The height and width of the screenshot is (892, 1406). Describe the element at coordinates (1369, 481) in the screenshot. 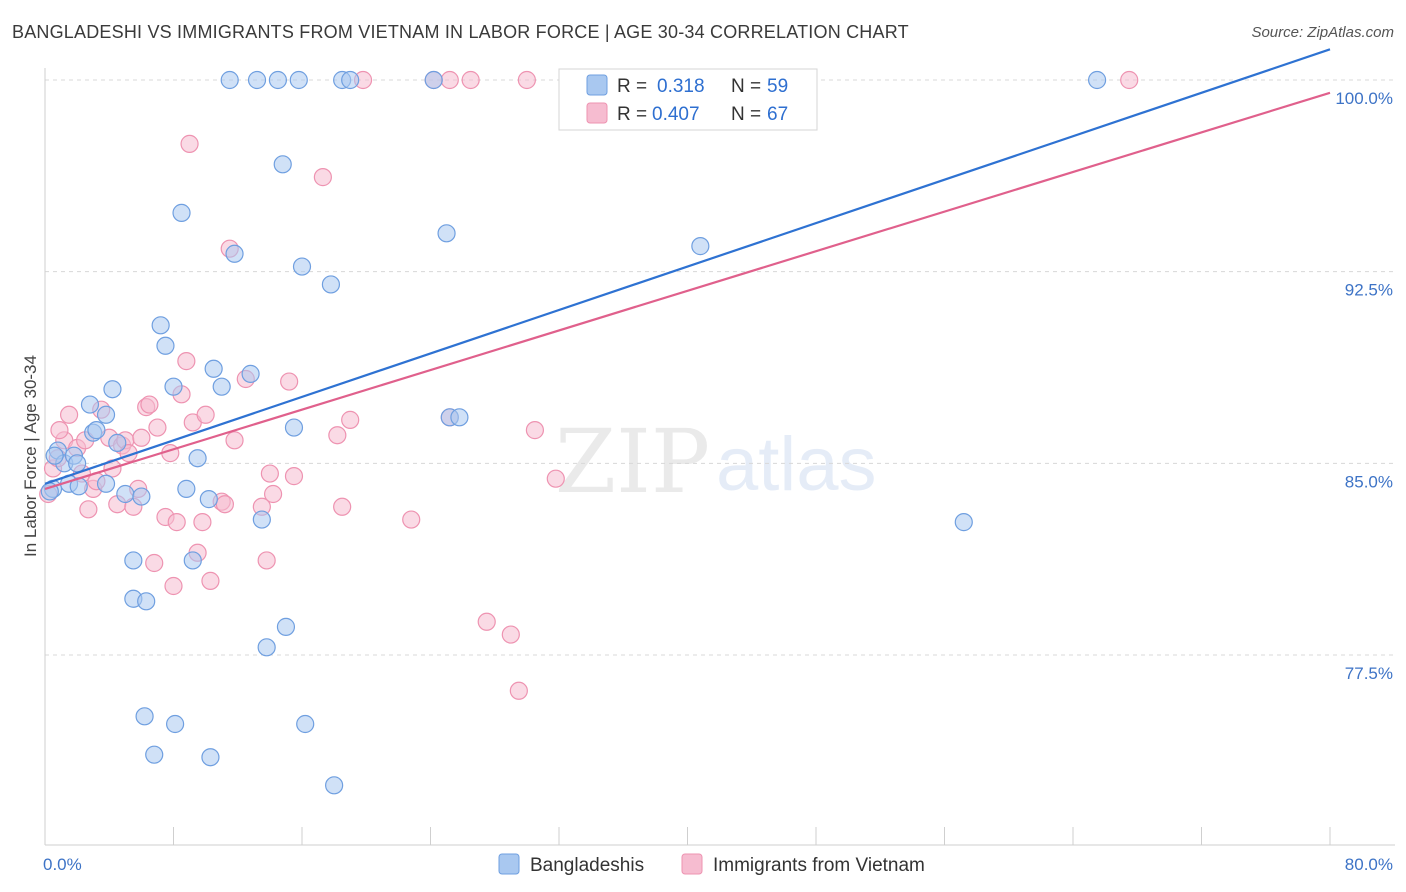

I see `y-tick-label: 85.0%` at that location.